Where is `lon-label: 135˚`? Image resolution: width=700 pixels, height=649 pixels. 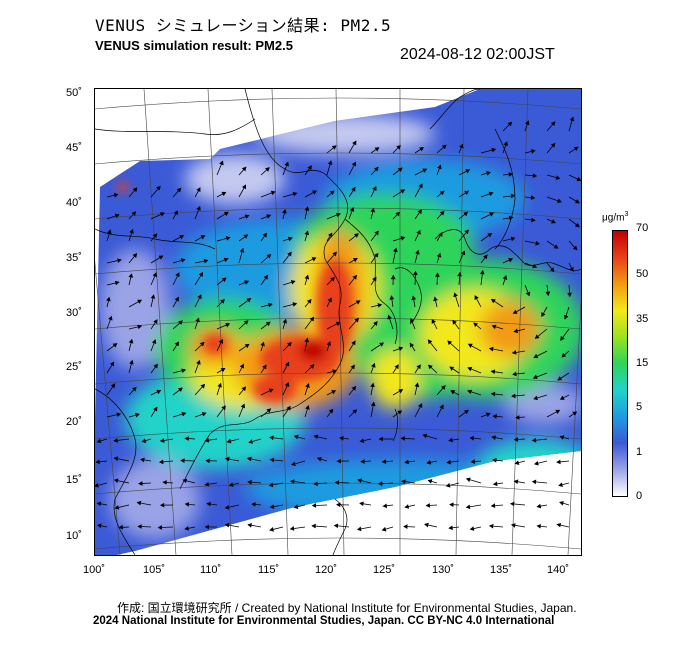
lon-label: 135˚ is located at coordinates (501, 570).